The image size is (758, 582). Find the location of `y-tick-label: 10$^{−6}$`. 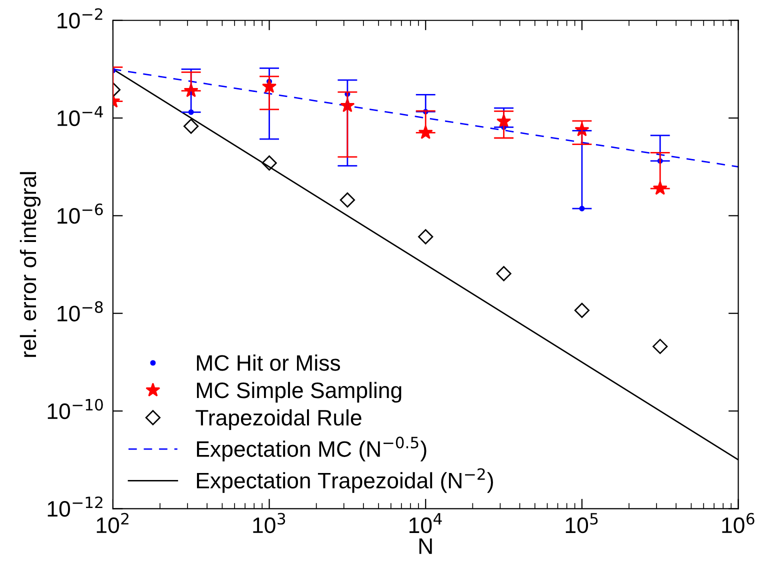

y-tick-label: 10$^{−6}$ is located at coordinates (80, 214).